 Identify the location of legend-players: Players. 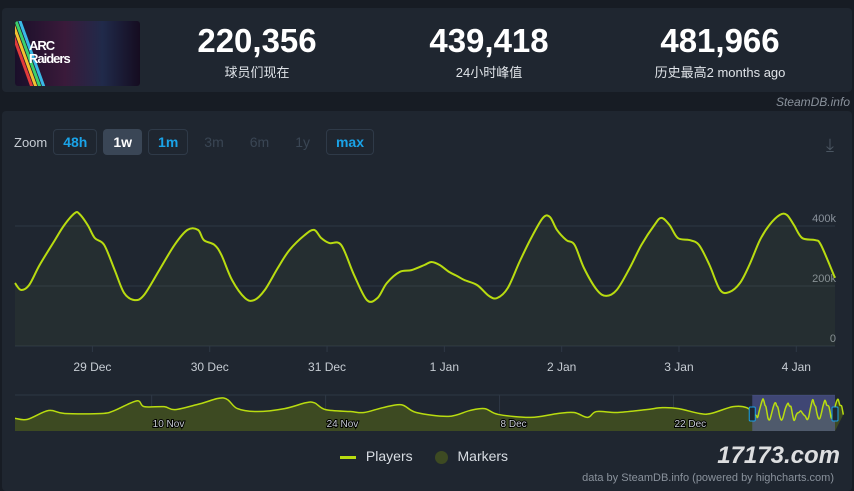
(379, 456).